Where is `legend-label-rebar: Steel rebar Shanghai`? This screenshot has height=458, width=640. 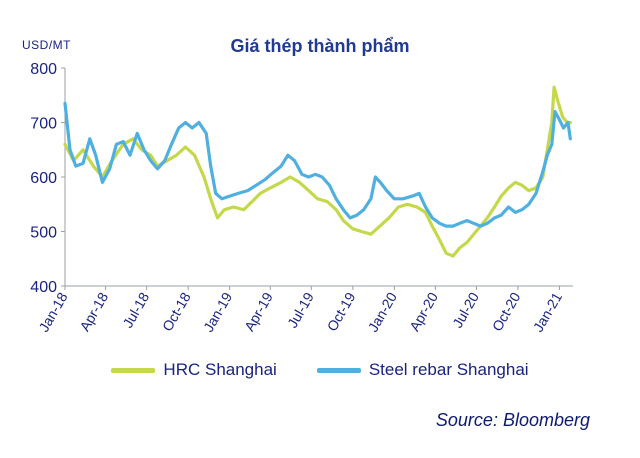
legend-label-rebar: Steel rebar Shanghai is located at coordinates (448, 369).